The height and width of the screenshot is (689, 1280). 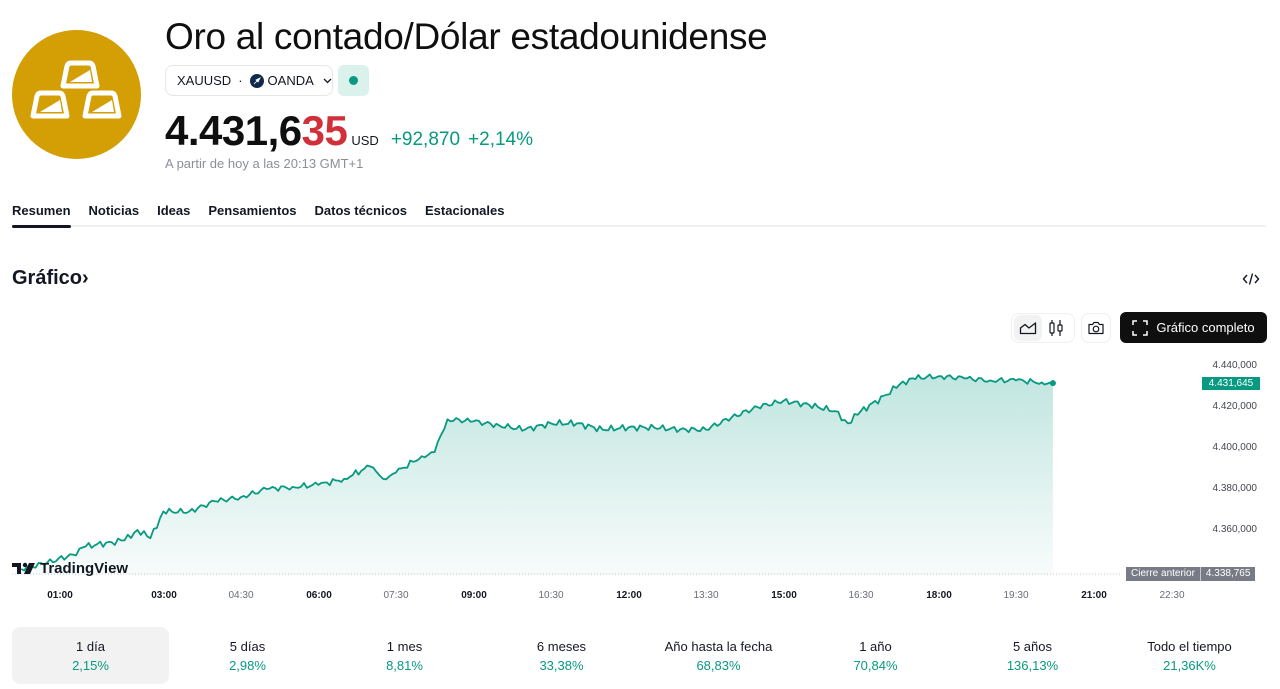 What do you see at coordinates (324, 130) in the screenshot?
I see `price-tail-digits: 35` at bounding box center [324, 130].